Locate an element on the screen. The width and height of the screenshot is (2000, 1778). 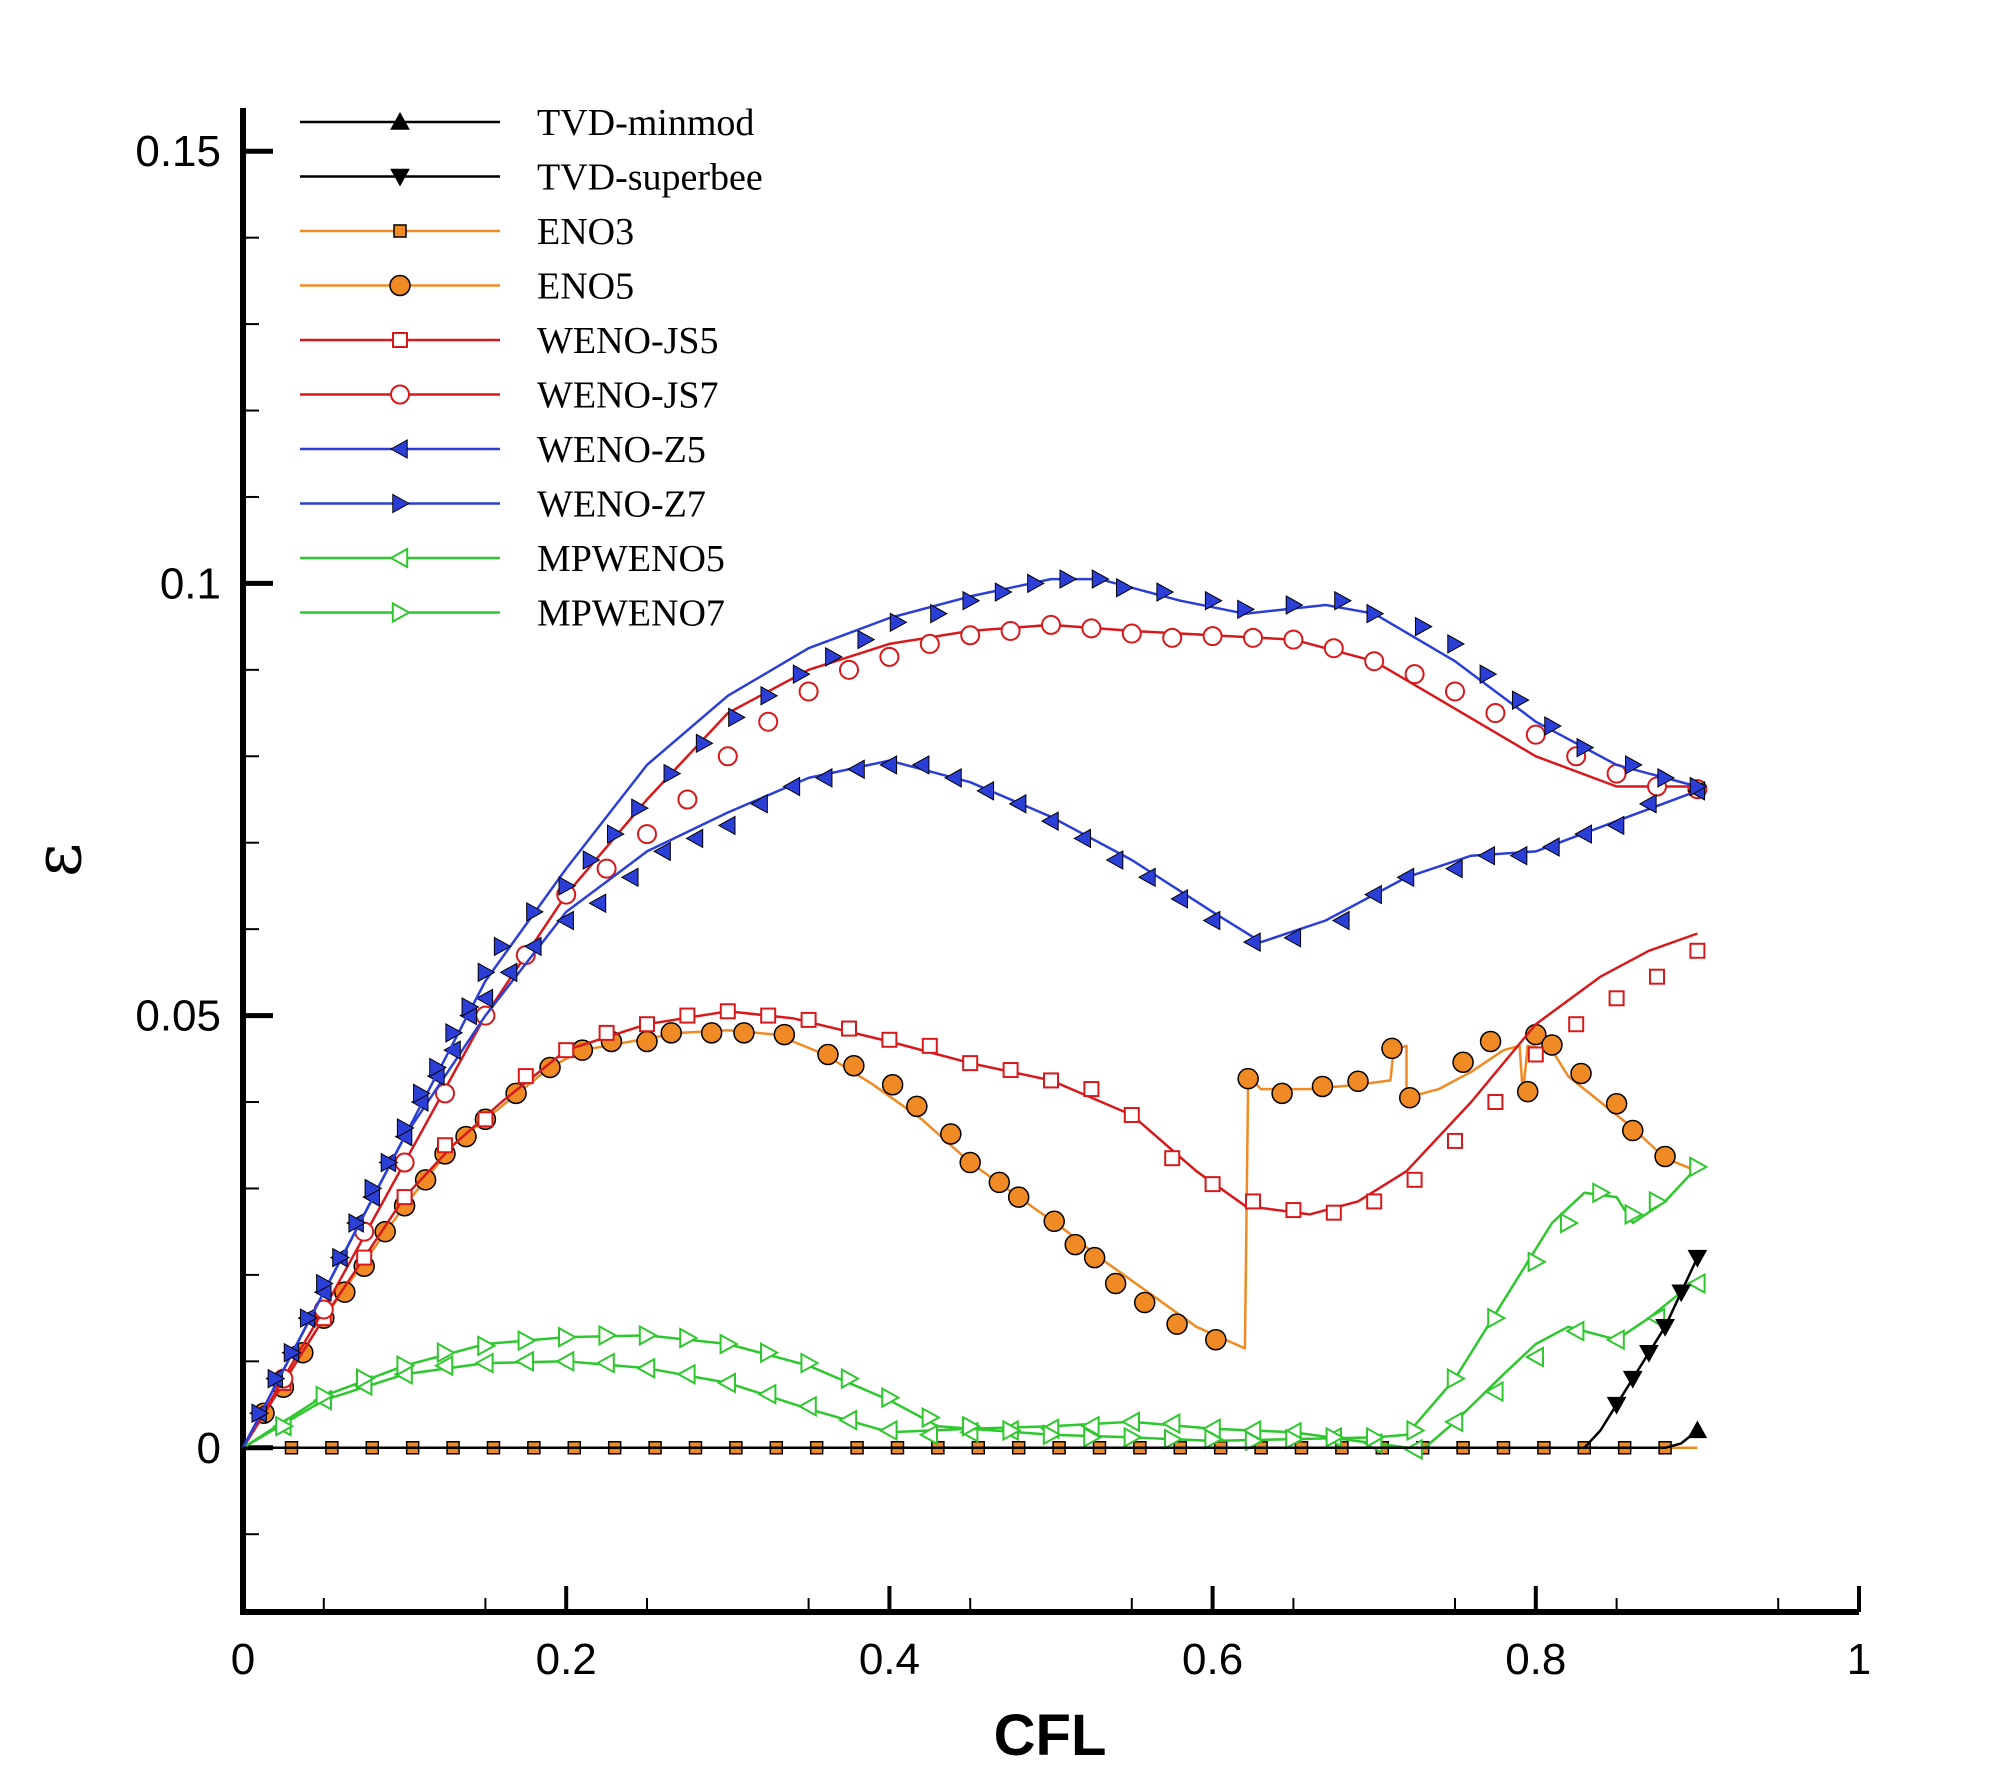
legend-label: WENO-JS5 is located at coordinates (628, 341).